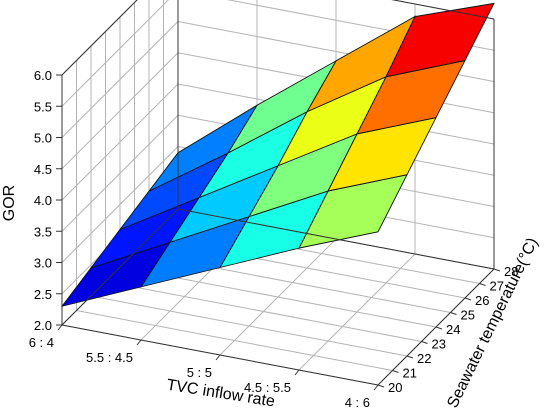  What do you see at coordinates (203, 148) in the screenshot?
I see `surface-patch` at bounding box center [203, 148].